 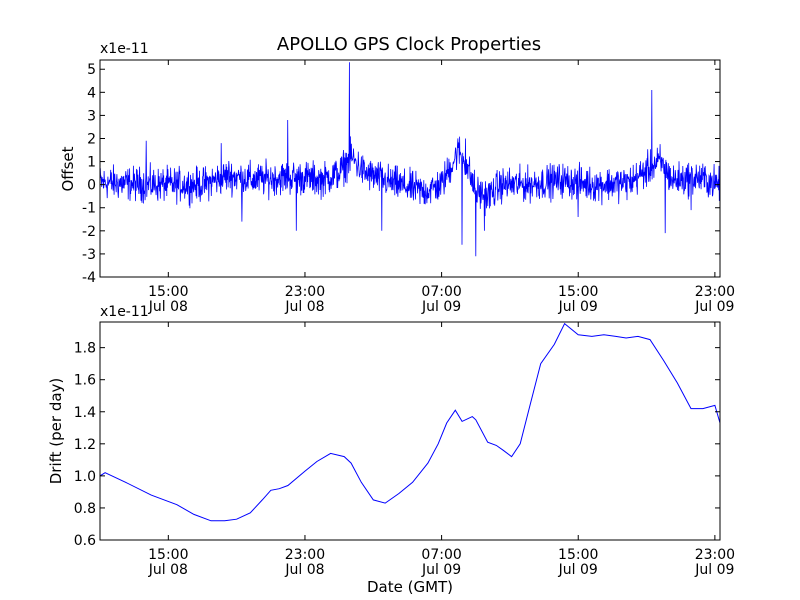 I want to click on chart-title: APOLLO GPS Clock Properties, so click(x=409, y=44).